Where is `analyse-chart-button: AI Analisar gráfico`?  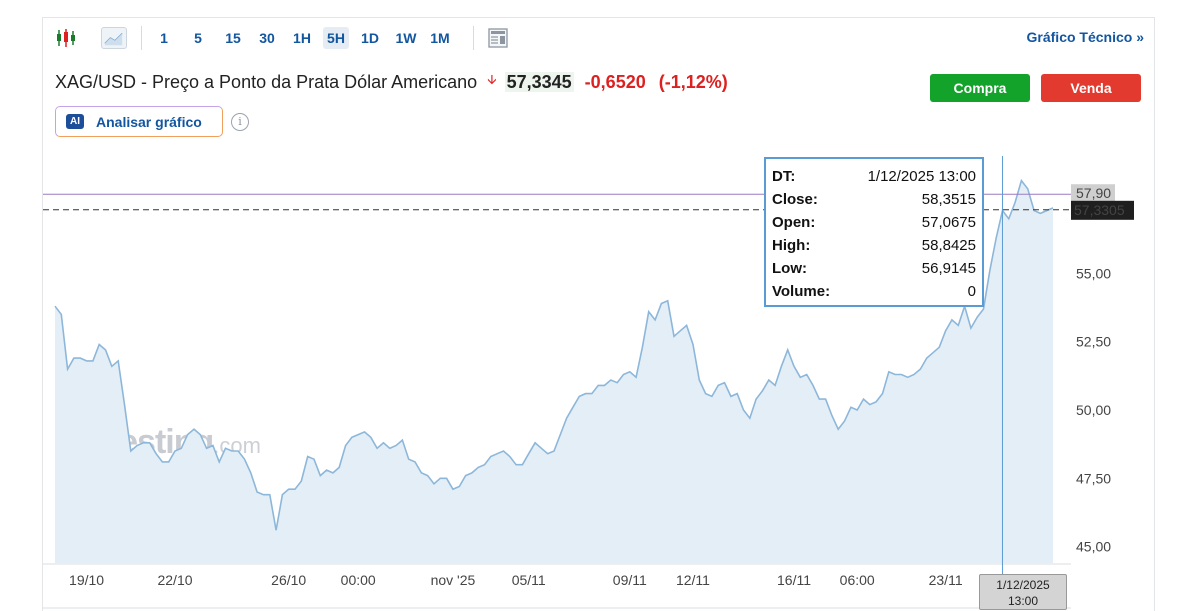 analyse-chart-button: AI Analisar gráfico is located at coordinates (139, 121).